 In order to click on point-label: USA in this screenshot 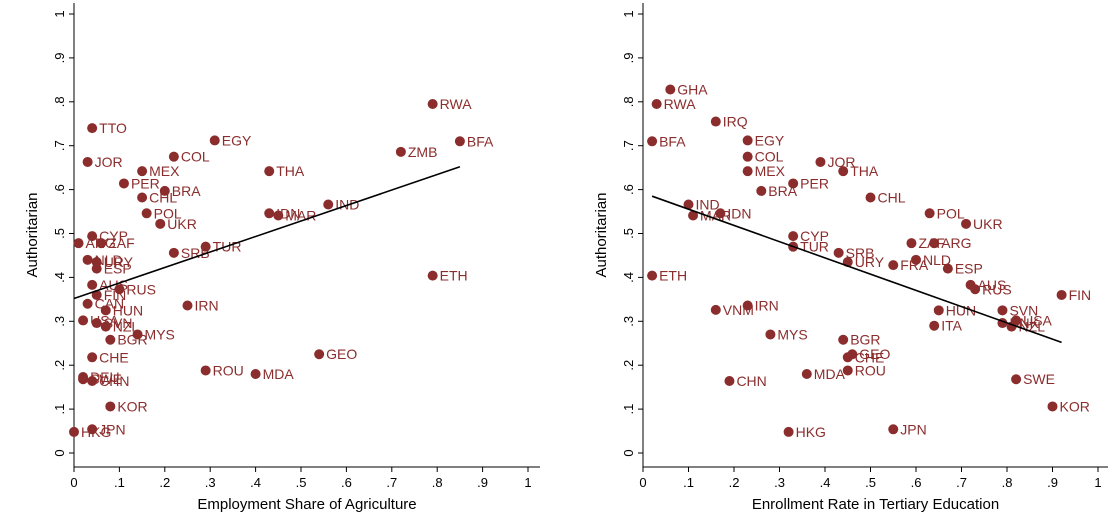, I will do `click(1037, 320)`.